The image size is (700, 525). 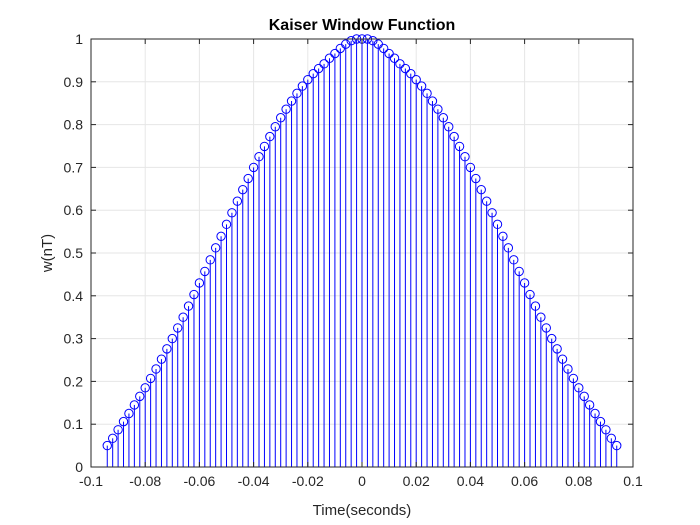 I want to click on x-tick-label: 0.04, so click(x=470, y=481).